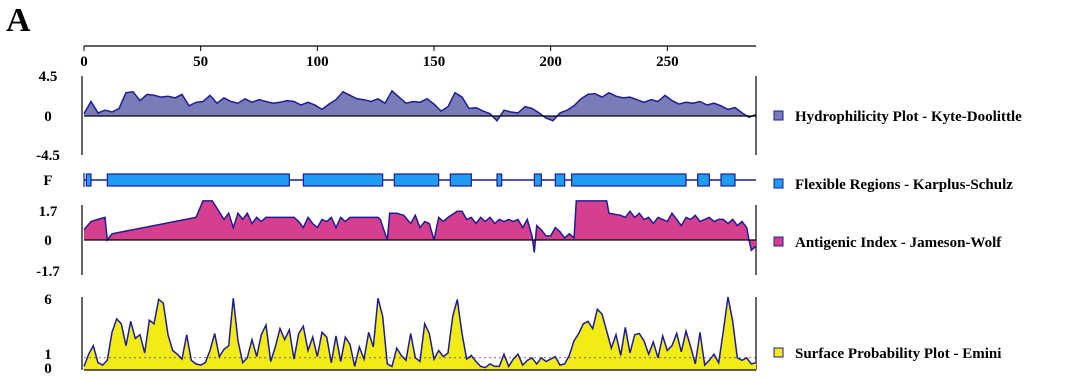 This screenshot has height=379, width=1091. What do you see at coordinates (84, 62) in the screenshot?
I see `x-tick-label: 0` at bounding box center [84, 62].